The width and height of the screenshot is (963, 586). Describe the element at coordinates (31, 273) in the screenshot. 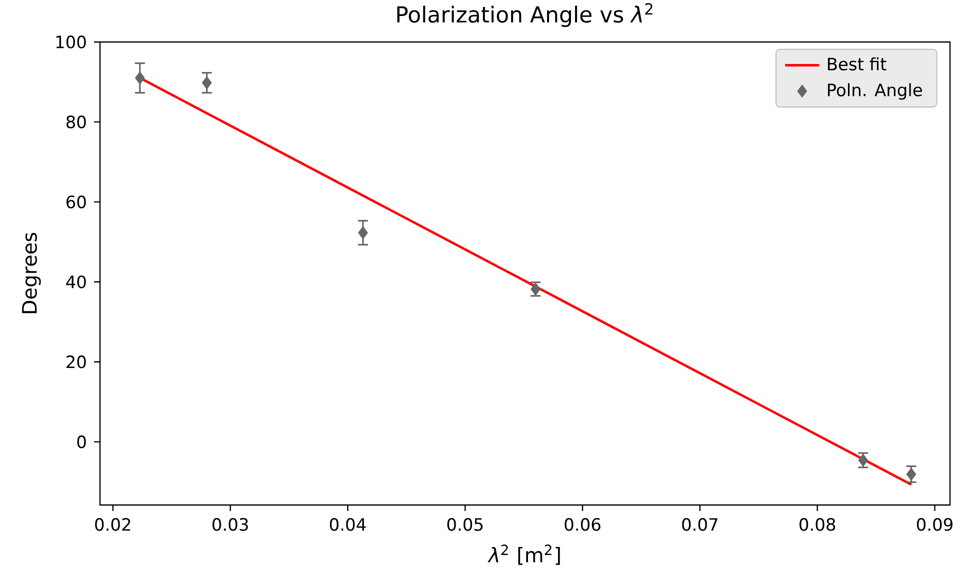

I see `y-axis-title: Degrees` at that location.